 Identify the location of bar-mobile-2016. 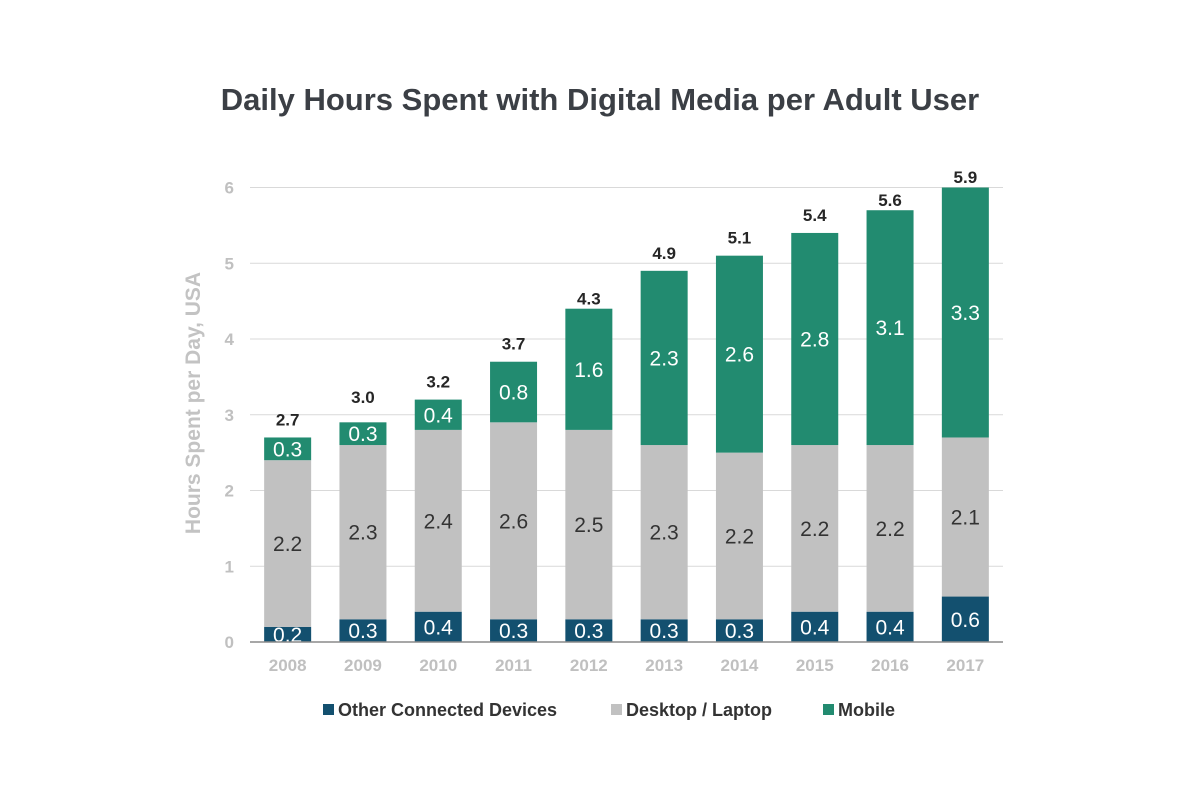
(890, 328).